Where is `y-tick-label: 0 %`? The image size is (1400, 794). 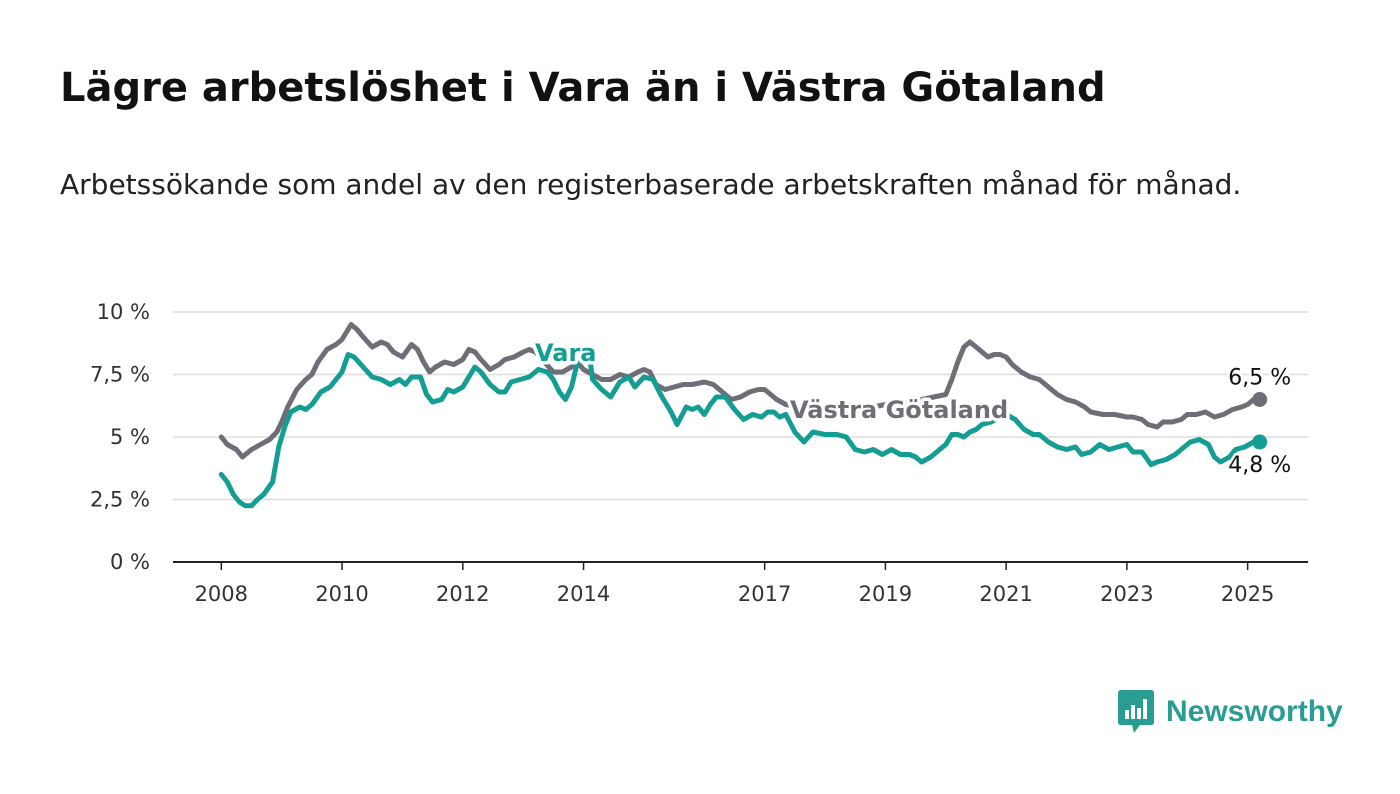 y-tick-label: 0 % is located at coordinates (130, 562).